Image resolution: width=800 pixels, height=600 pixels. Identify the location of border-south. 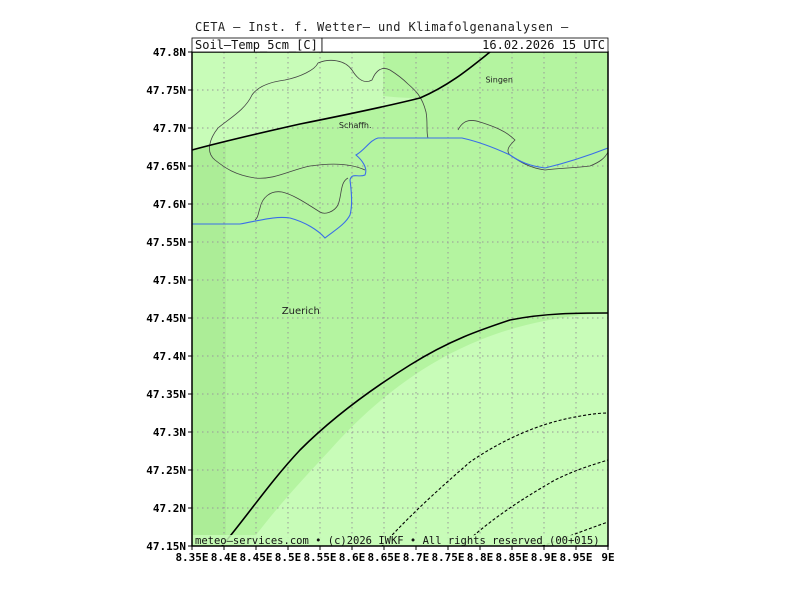
(287, 153).